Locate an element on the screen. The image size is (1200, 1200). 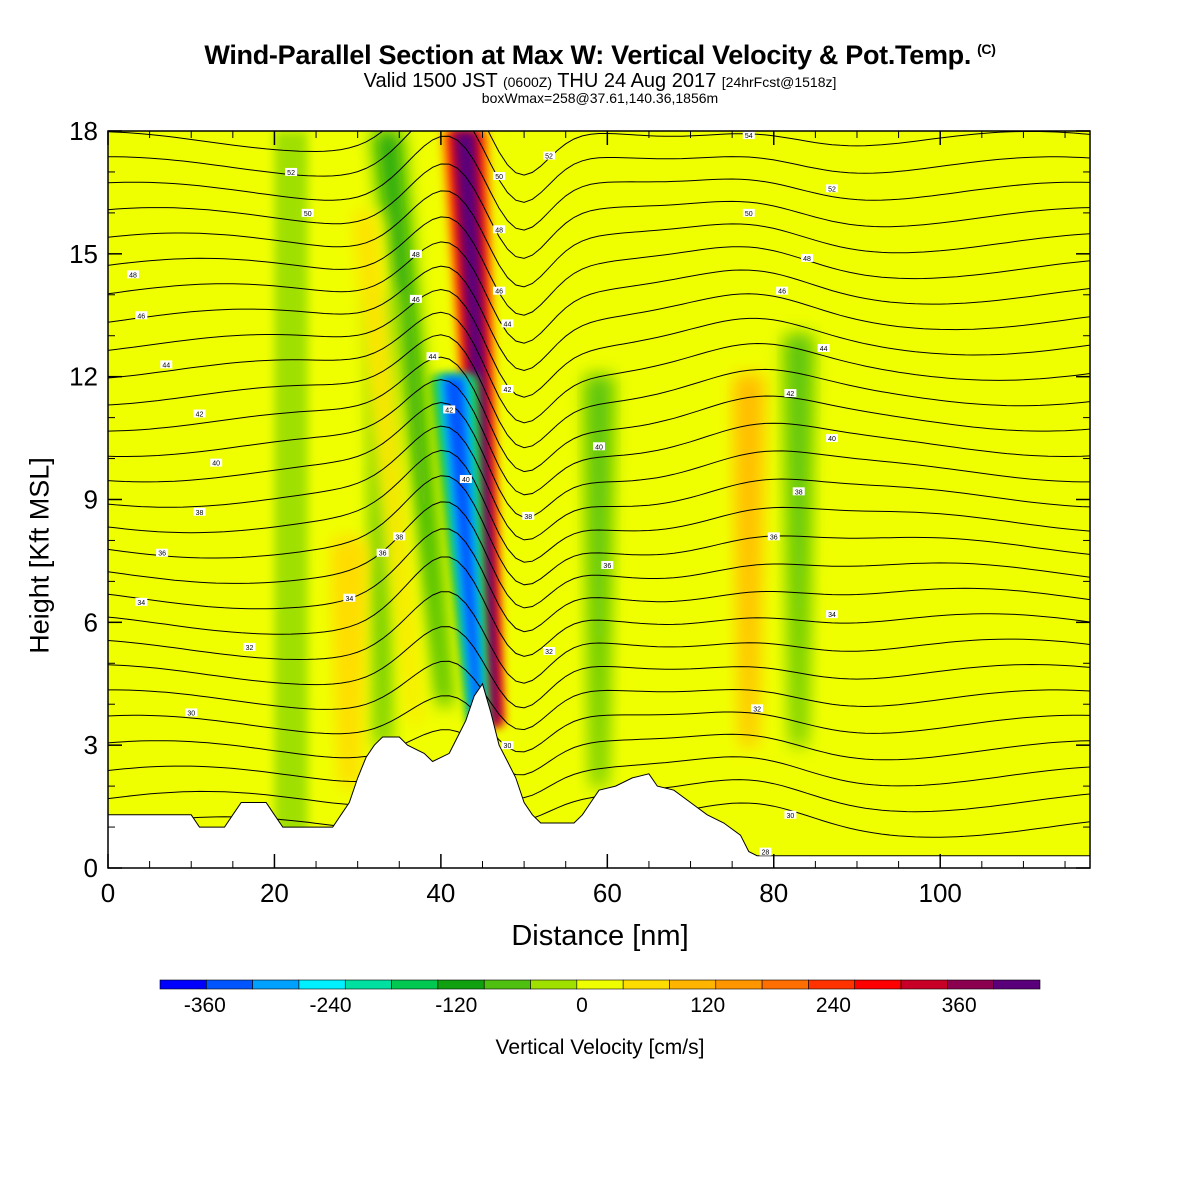
contour-label: 32 is located at coordinates (757, 709).